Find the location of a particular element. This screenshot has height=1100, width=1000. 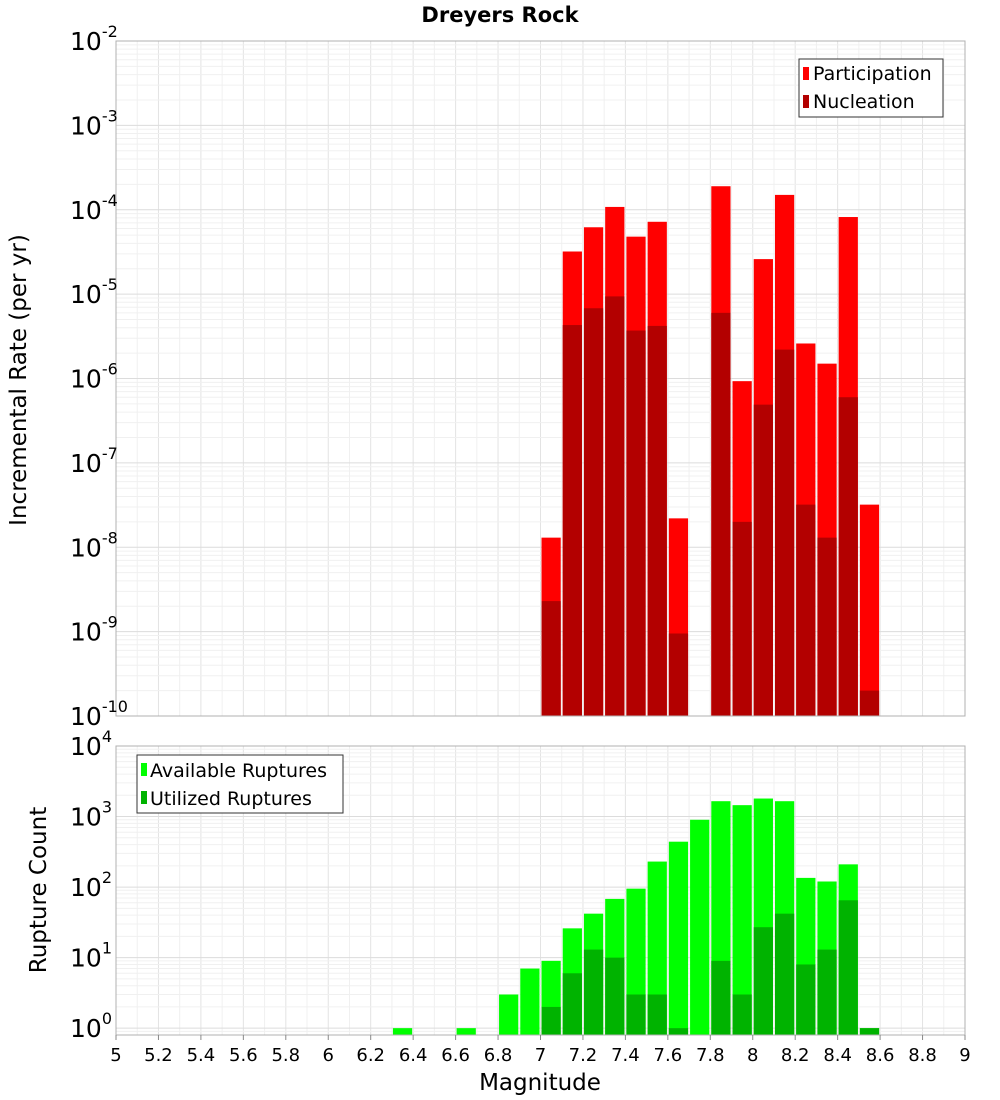

y-tick-label: 10⁴ is located at coordinates (91, 744).